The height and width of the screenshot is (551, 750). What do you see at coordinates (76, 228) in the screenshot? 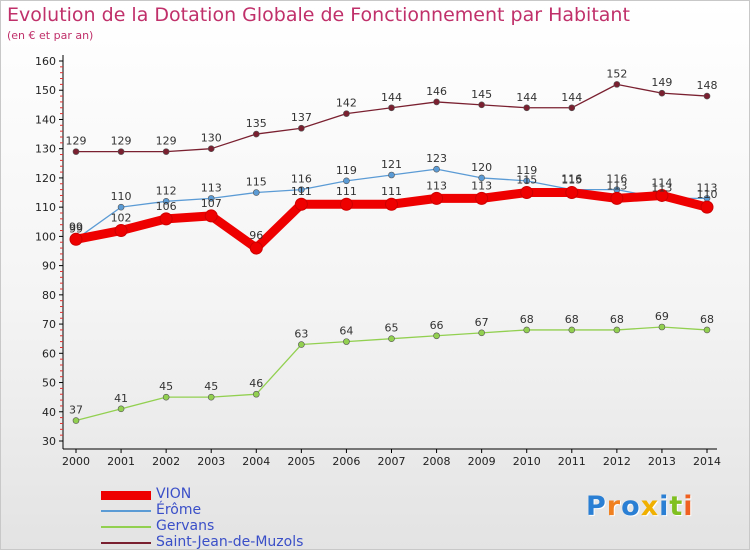
I see `data-label-erome: 99` at bounding box center [76, 228].